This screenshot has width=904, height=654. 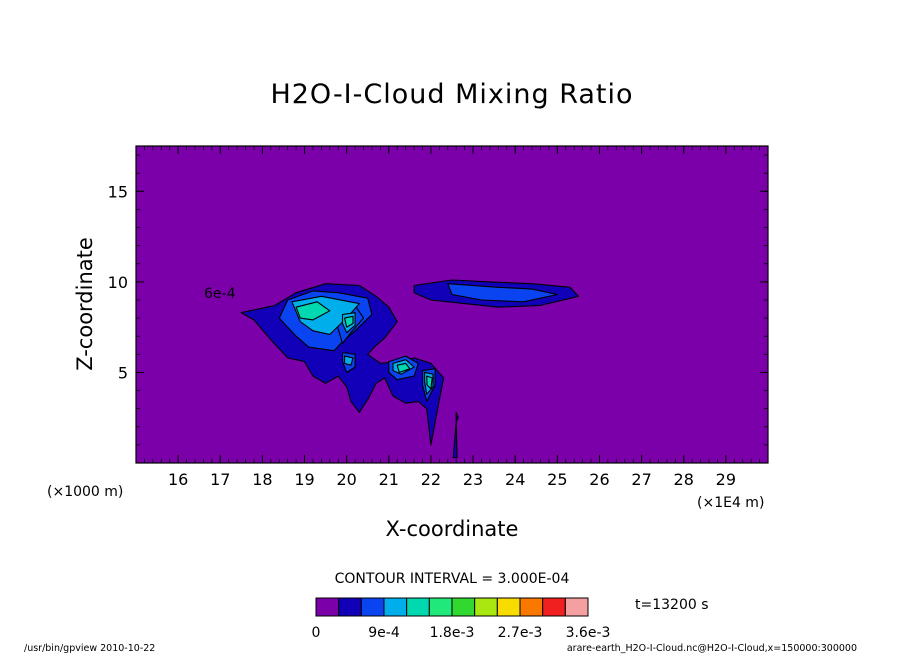 What do you see at coordinates (346, 479) in the screenshot?
I see `x-tick-label: 20` at bounding box center [346, 479].